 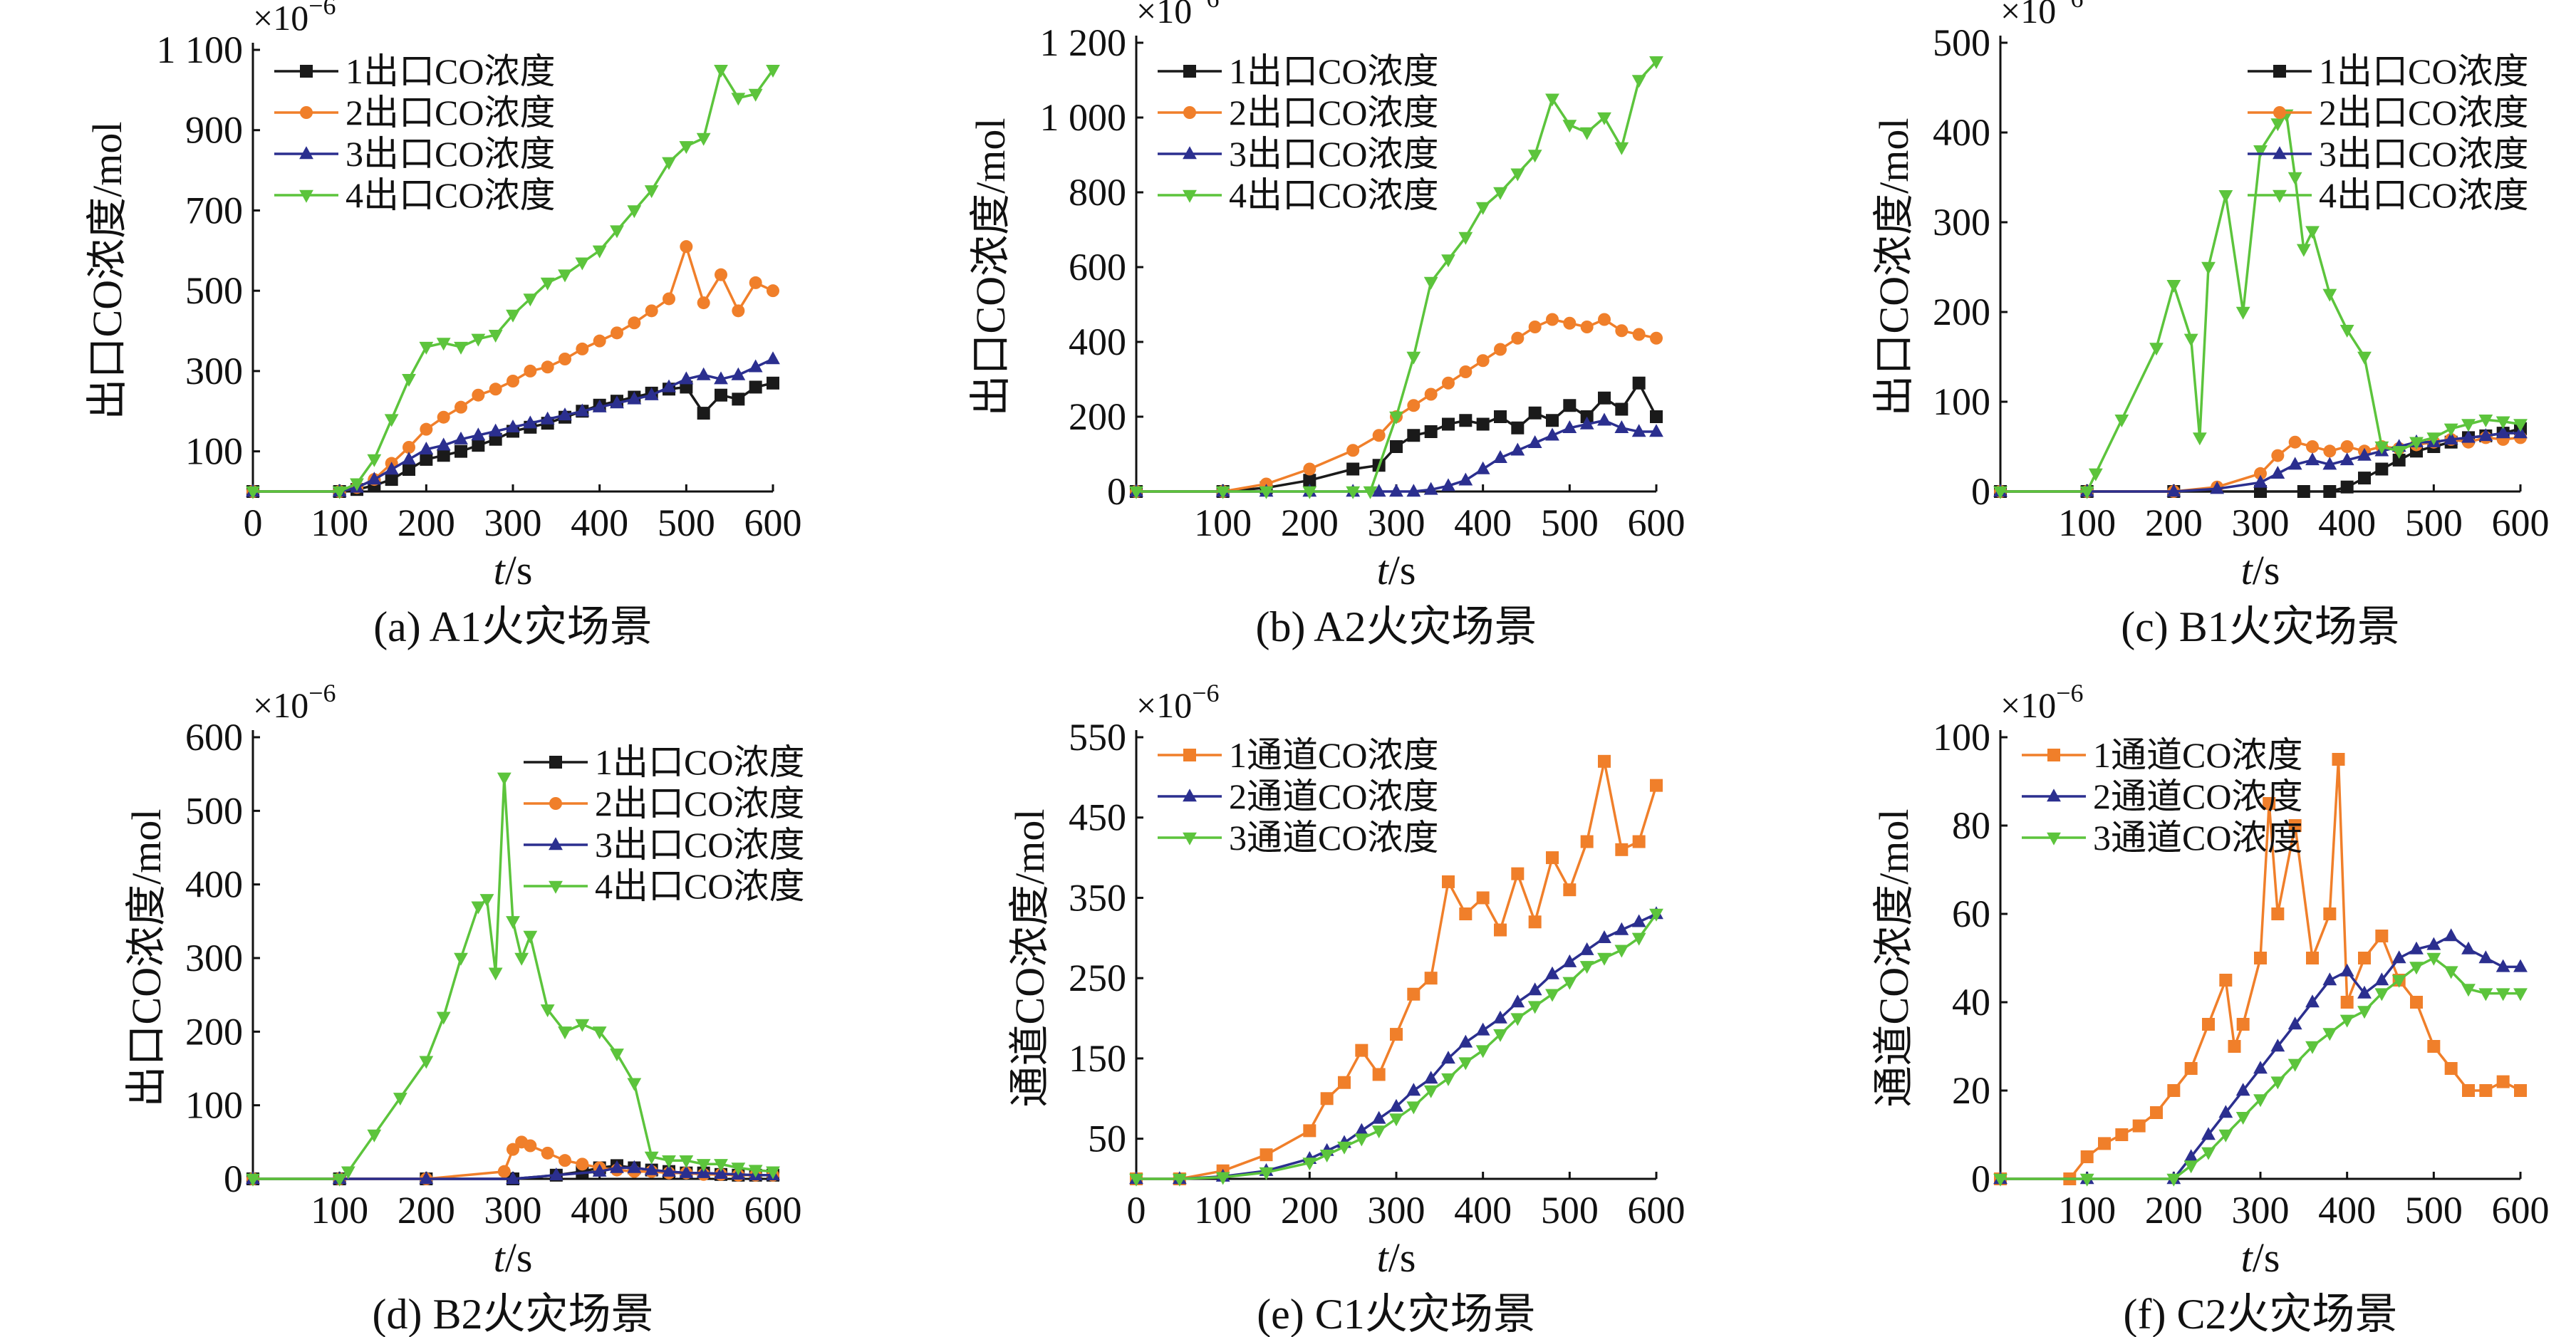 I want to click on x-axis-unit: /s, so click(x=2266, y=570).